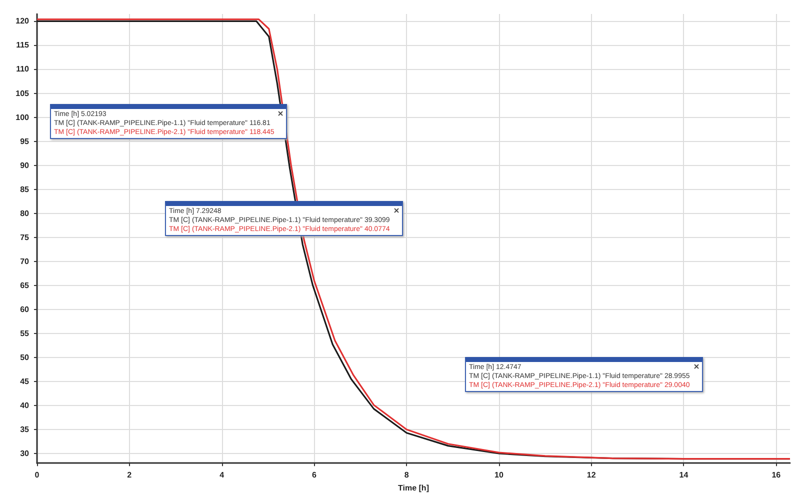 The height and width of the screenshot is (497, 793). I want to click on y-tick-label: 85, so click(25, 189).